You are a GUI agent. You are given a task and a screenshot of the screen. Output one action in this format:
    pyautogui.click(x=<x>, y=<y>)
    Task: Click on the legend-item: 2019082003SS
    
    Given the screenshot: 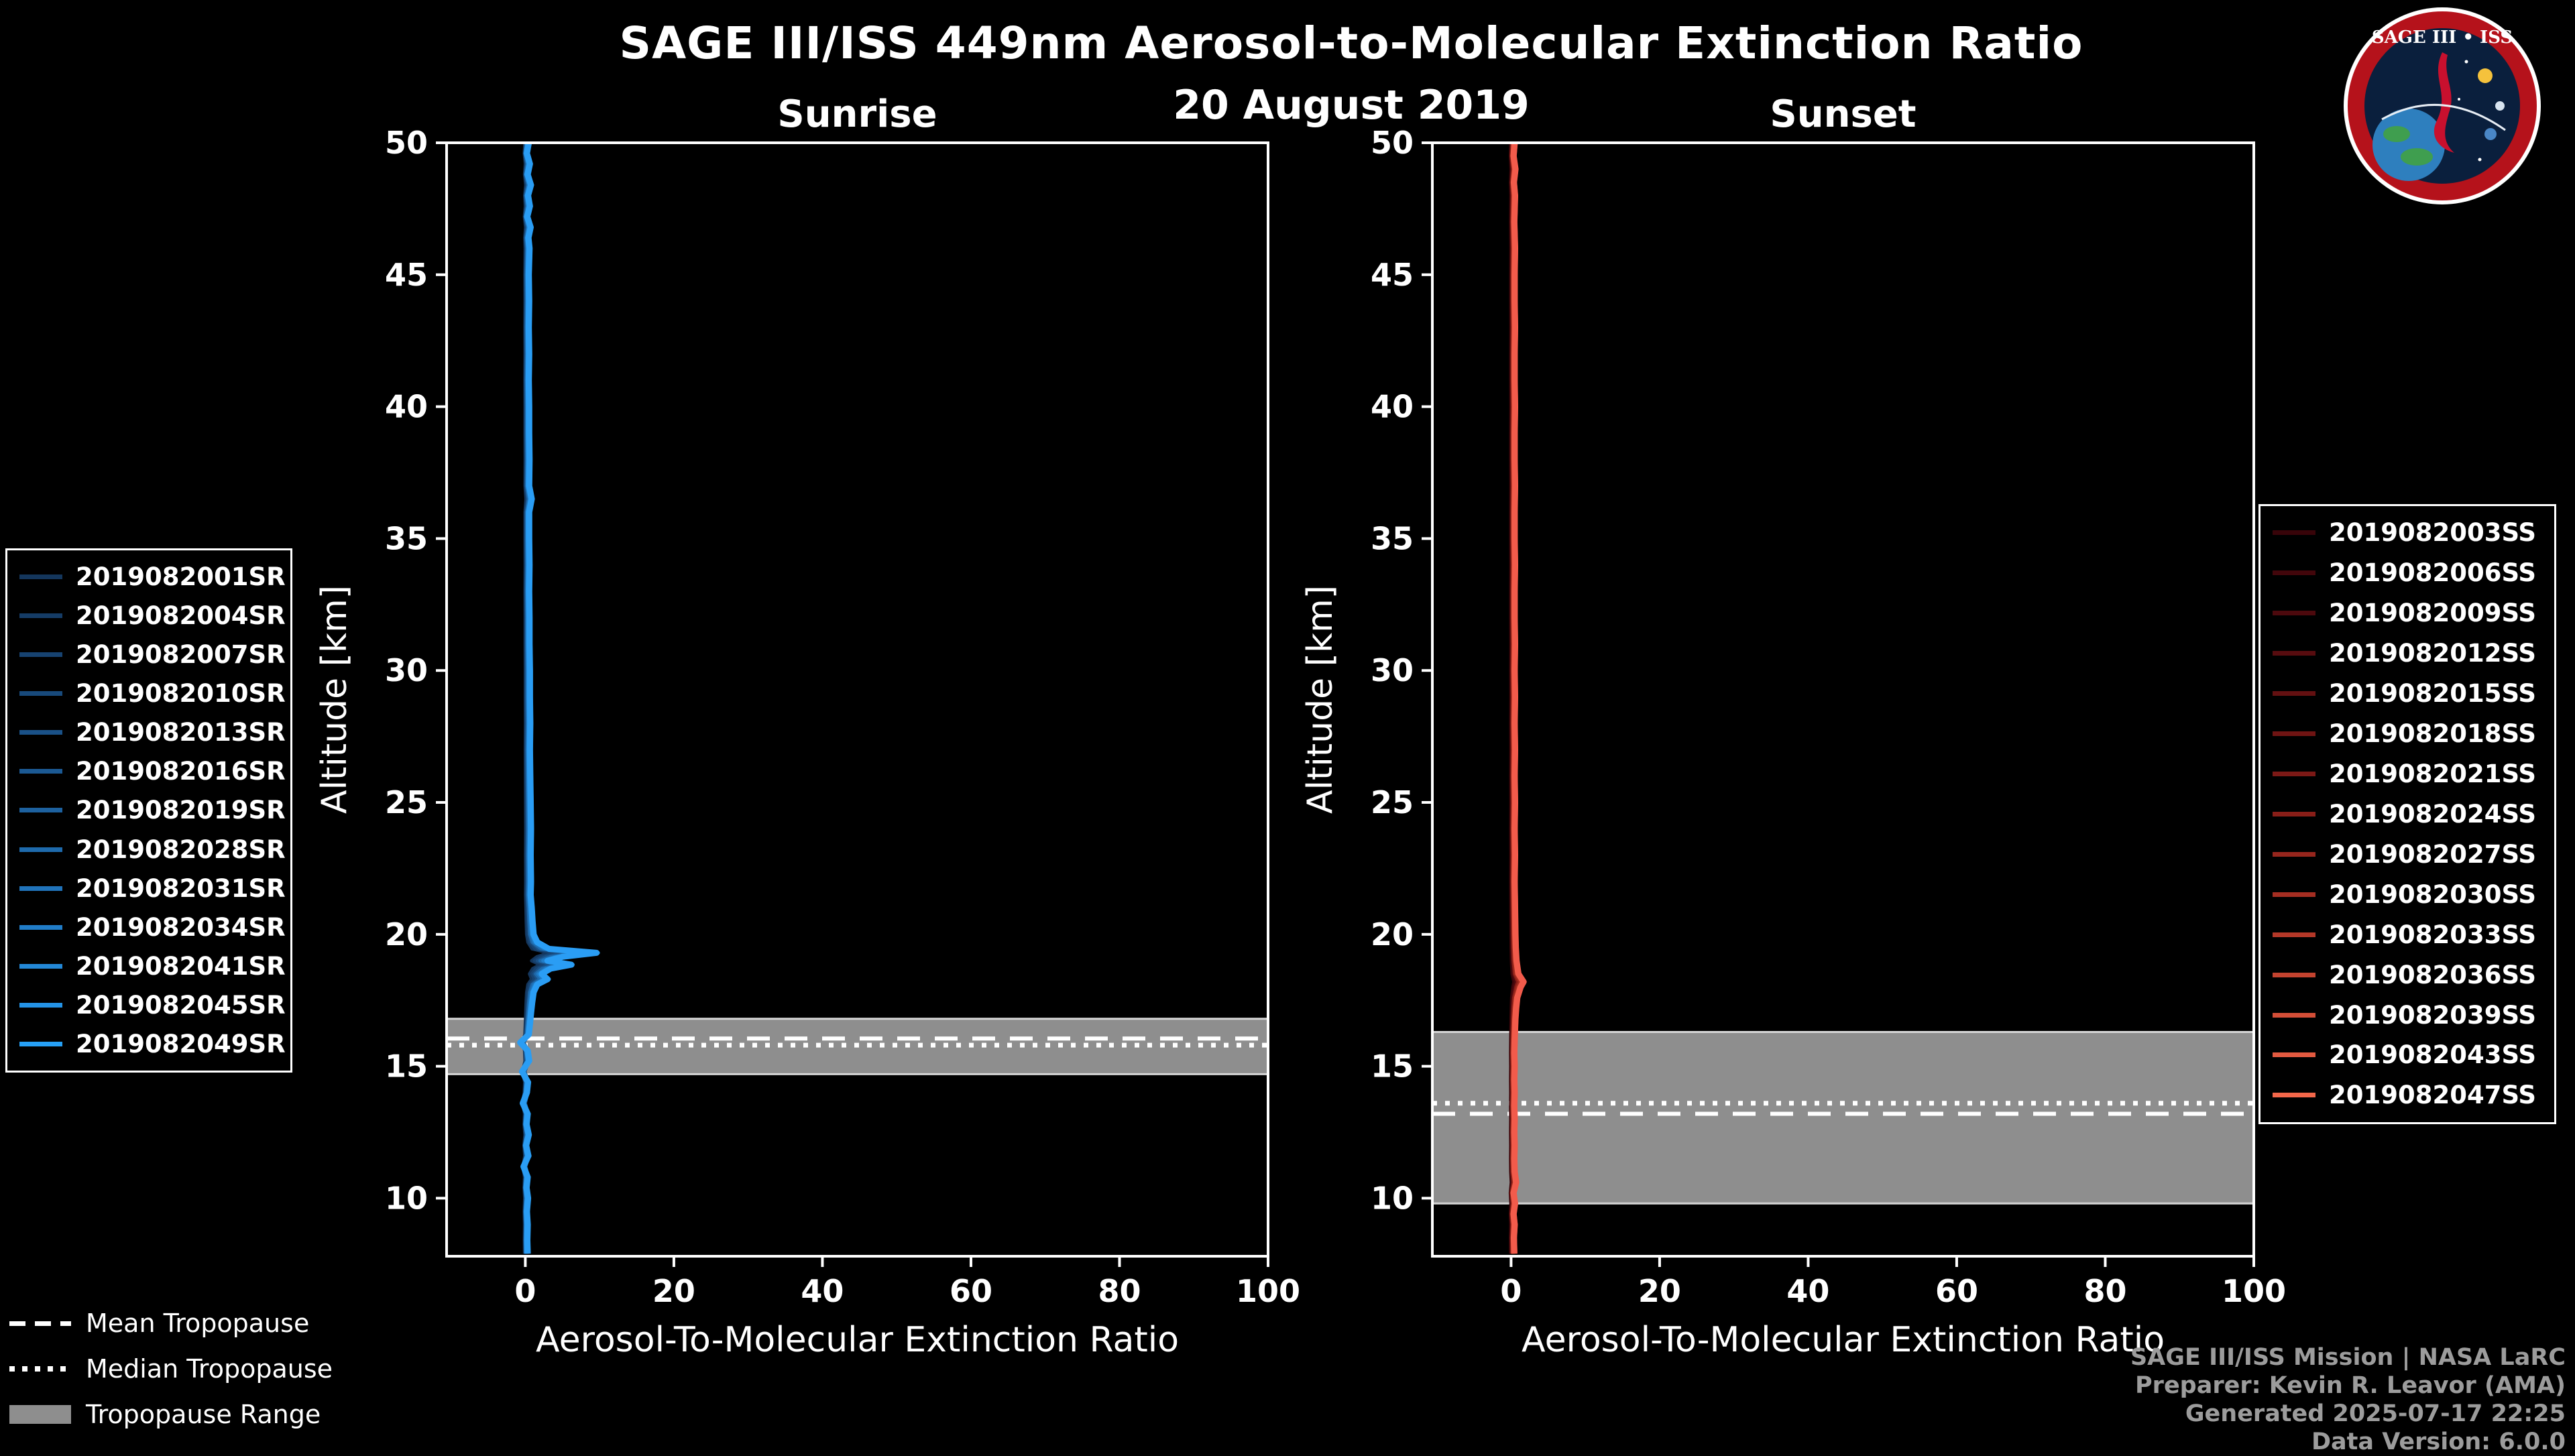 What is the action you would take?
    pyautogui.click(x=2407, y=532)
    